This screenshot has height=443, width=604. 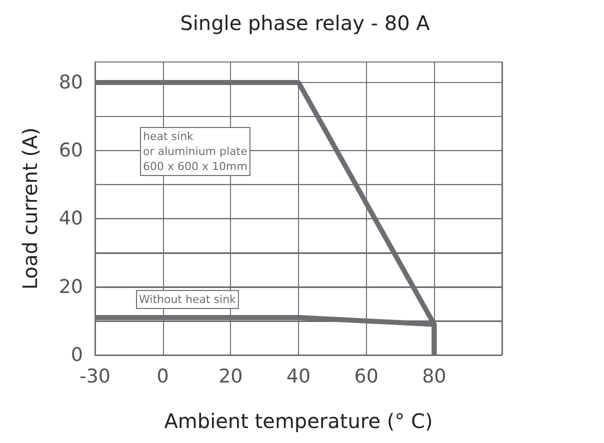 I want to click on y-axis-title: Load current (A), so click(x=30, y=208).